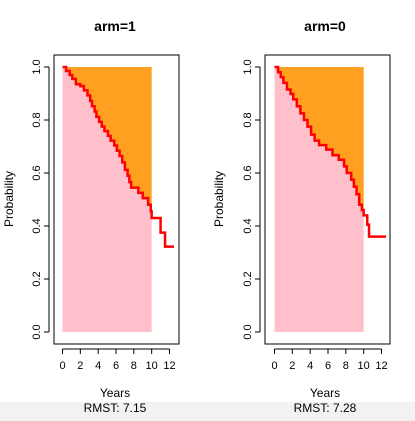 This screenshot has width=415, height=421. What do you see at coordinates (115, 26) in the screenshot?
I see `chart-title: arm=1` at bounding box center [115, 26].